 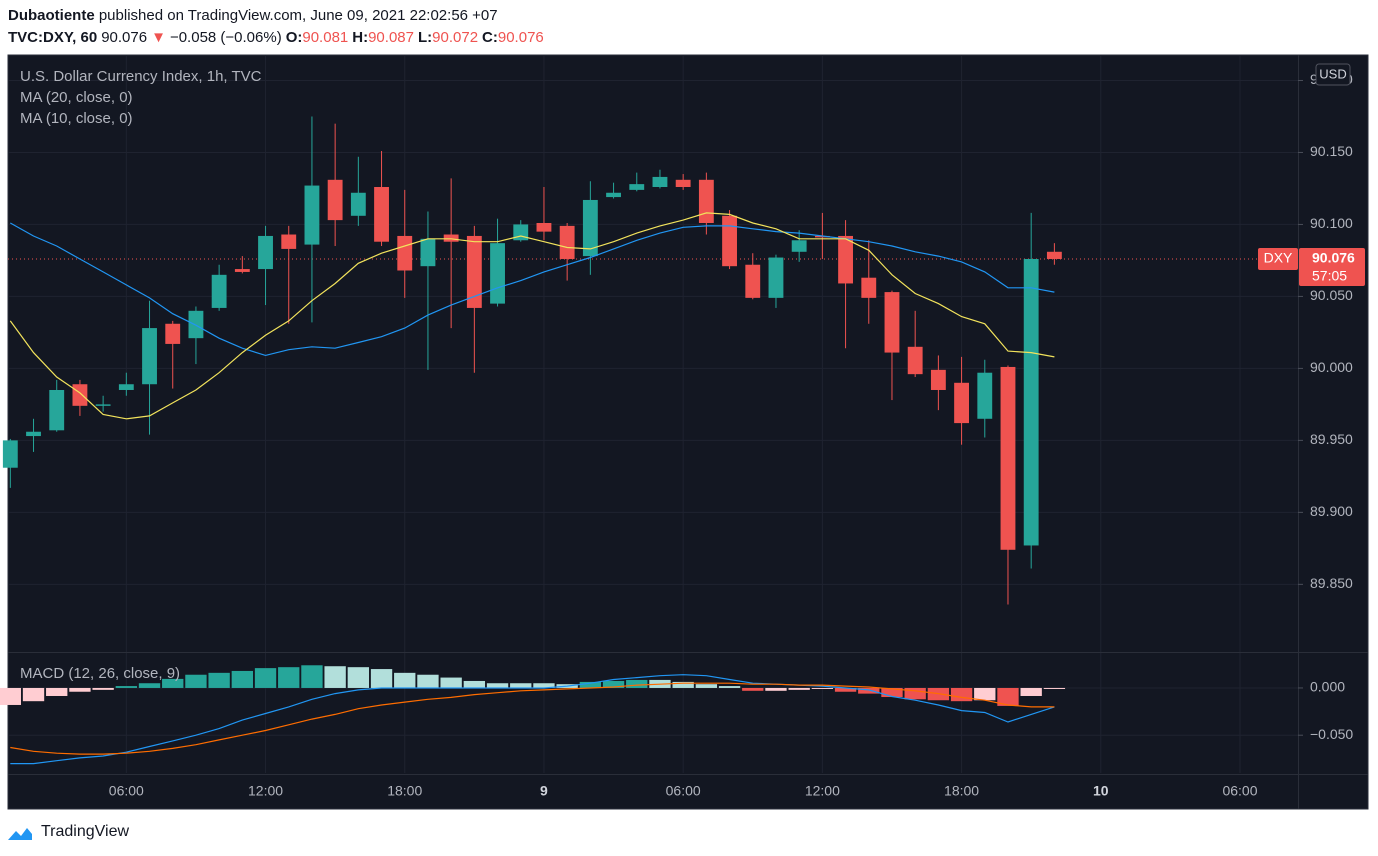 I want to click on x-tick-label: 18:00, so click(x=404, y=791).